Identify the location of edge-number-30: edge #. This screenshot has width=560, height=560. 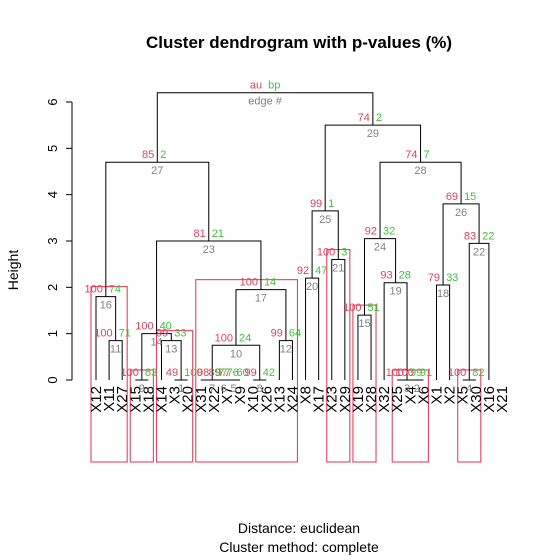
(265, 102).